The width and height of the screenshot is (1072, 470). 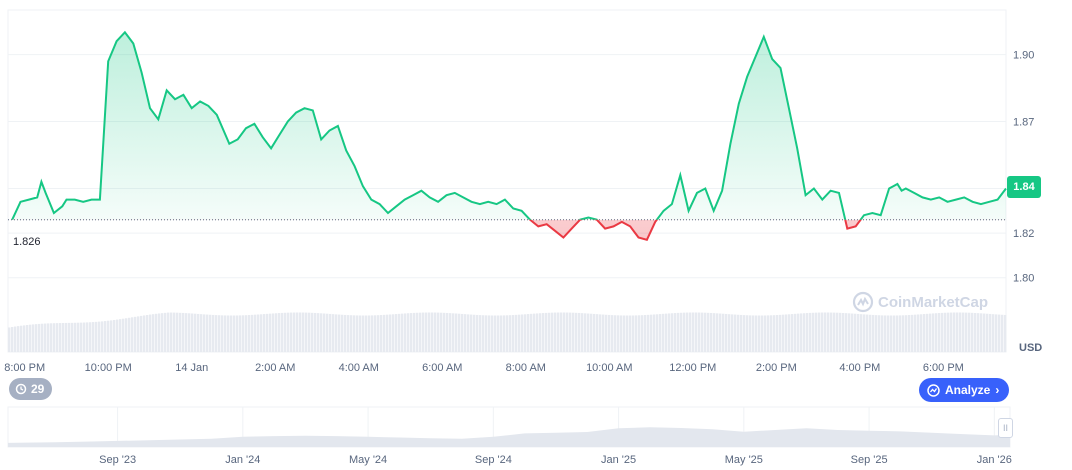 What do you see at coordinates (618, 460) in the screenshot?
I see `navigator-x-tick-label: Jan '25` at bounding box center [618, 460].